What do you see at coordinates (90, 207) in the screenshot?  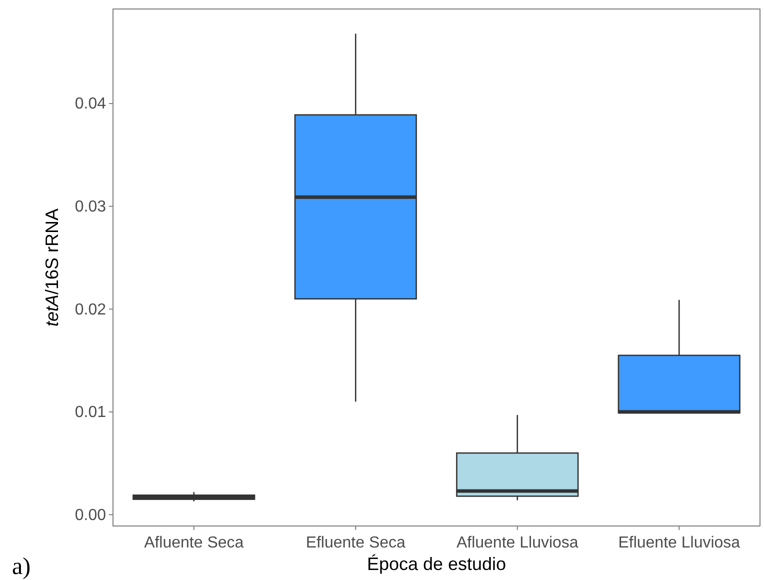 I see `y-tick-label: 0.03` at bounding box center [90, 207].